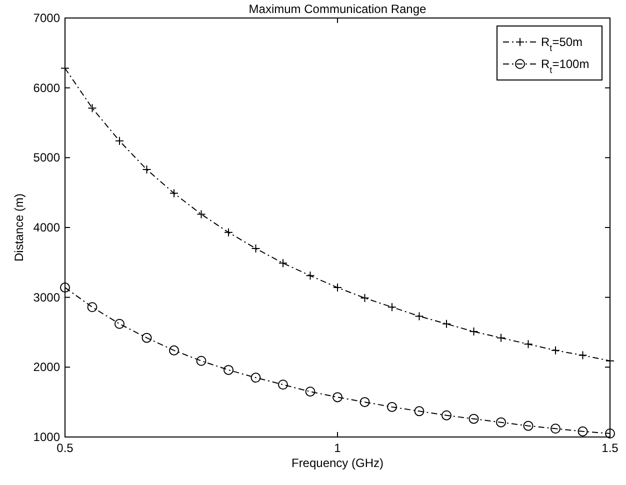  What do you see at coordinates (610, 448) in the screenshot?
I see `x-tick-label: 1.5` at bounding box center [610, 448].